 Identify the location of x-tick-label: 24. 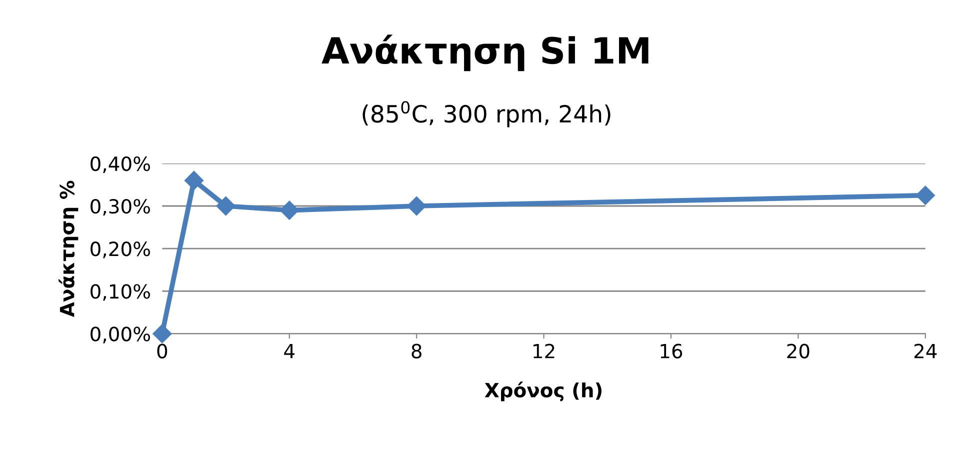
(925, 351).